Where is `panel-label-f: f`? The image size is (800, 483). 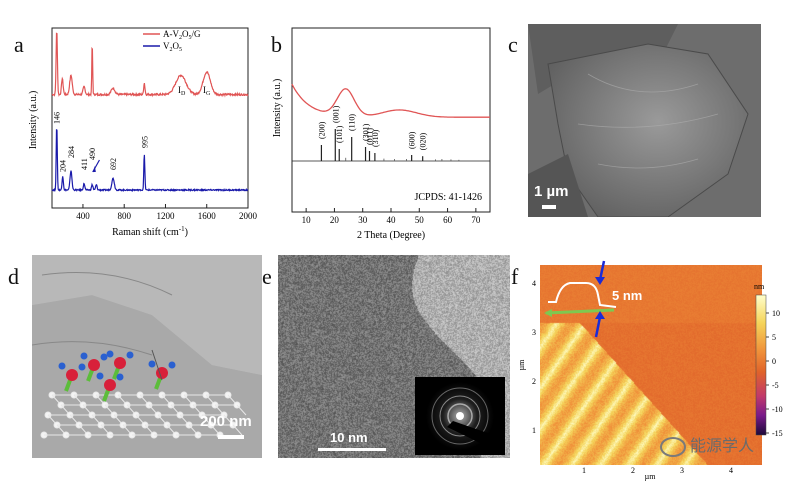
panel-label-f: f is located at coordinates (515, 276).